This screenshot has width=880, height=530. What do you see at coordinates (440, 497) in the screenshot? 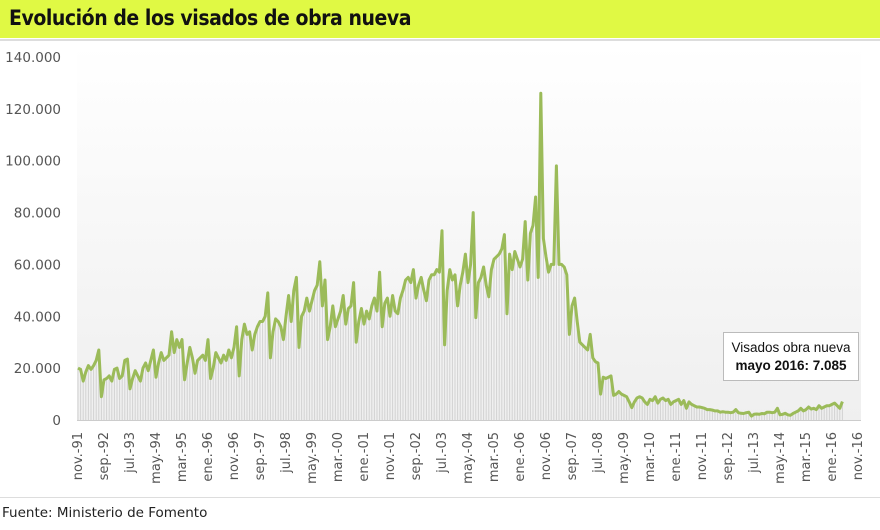
I see `footer-divider` at bounding box center [440, 497].